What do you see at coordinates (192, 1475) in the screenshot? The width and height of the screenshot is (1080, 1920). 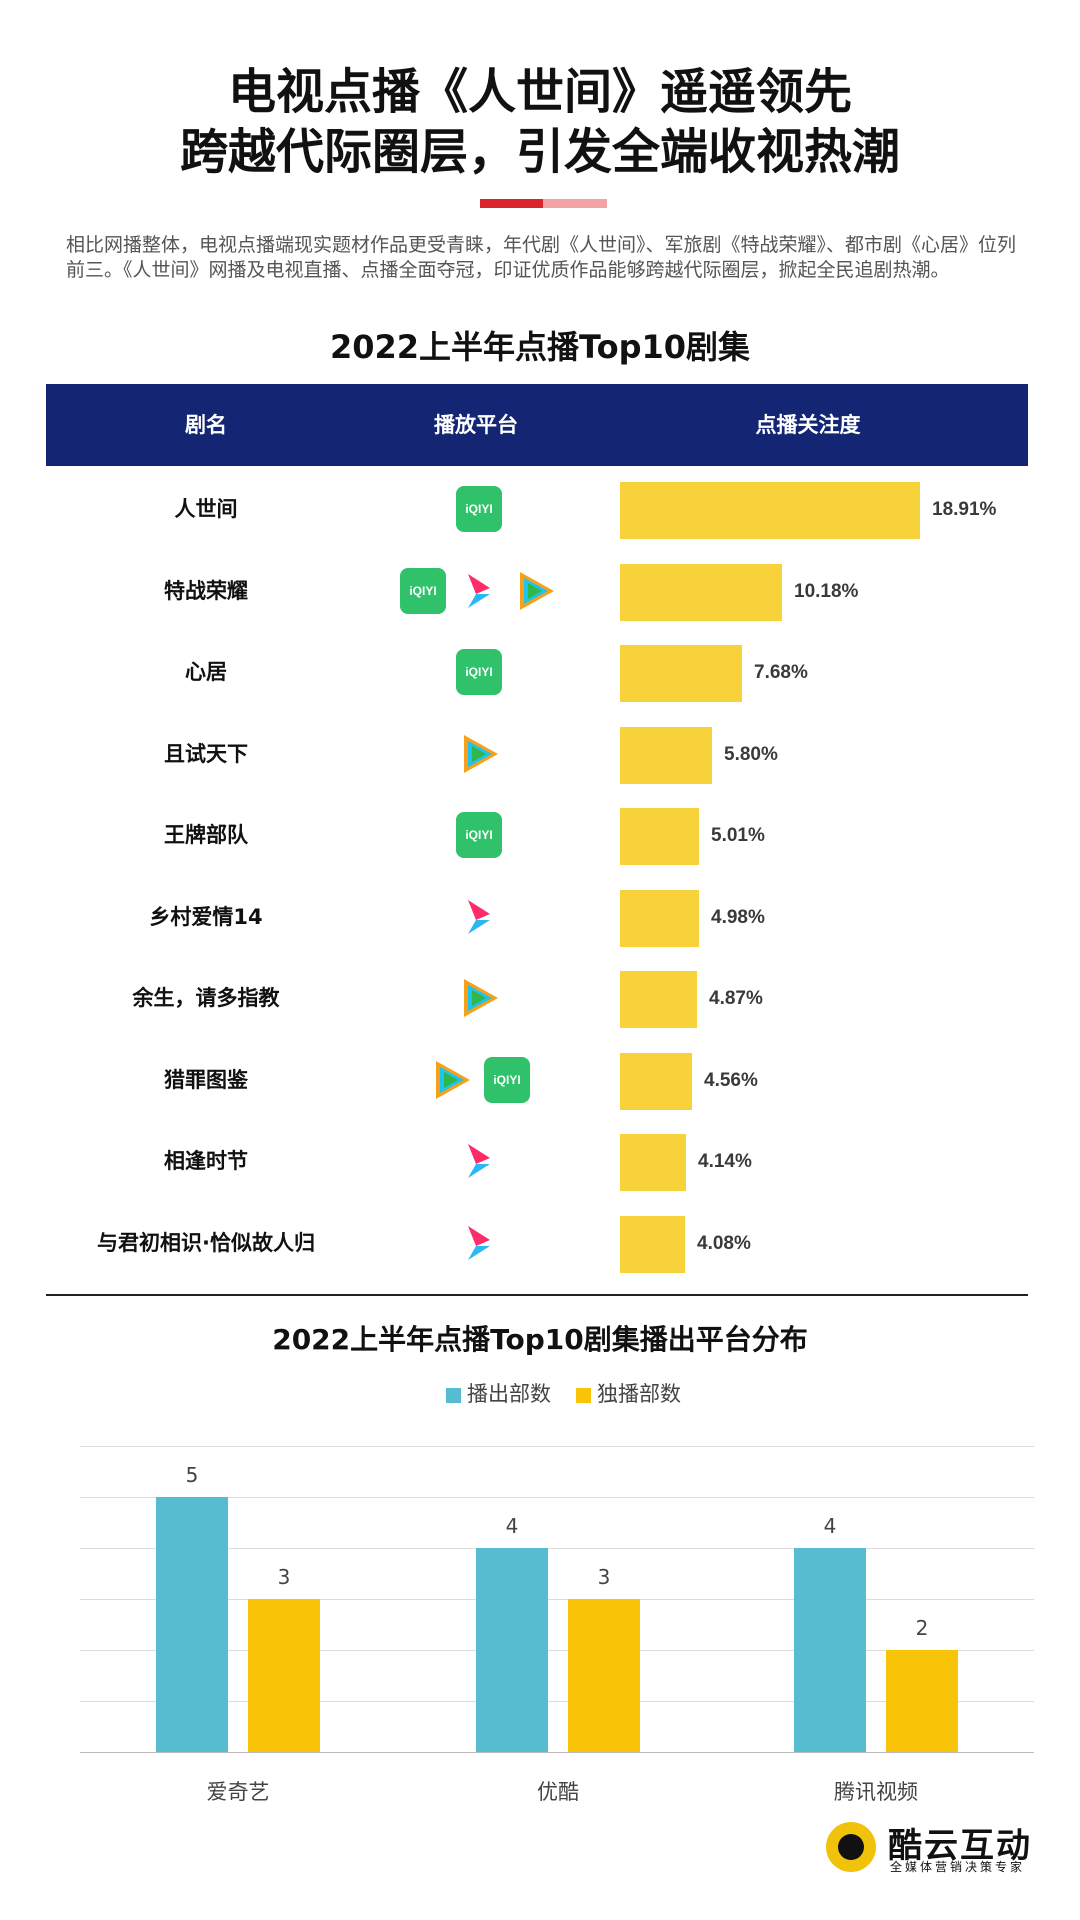 I see `bar-value-label: 5` at bounding box center [192, 1475].